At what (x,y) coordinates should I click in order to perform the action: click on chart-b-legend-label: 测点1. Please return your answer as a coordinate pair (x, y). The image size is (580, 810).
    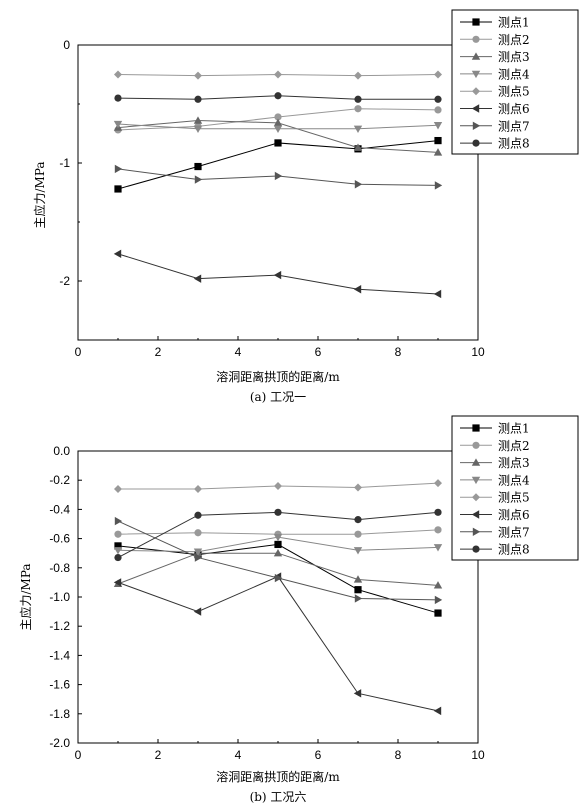
    Looking at the image, I should click on (514, 429).